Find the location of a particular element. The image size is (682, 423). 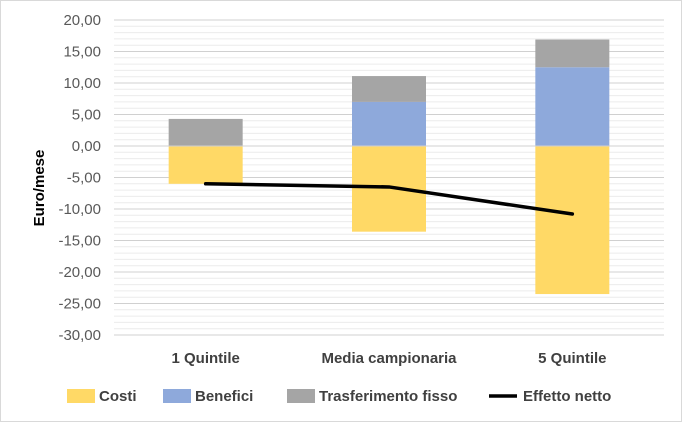

legend-swatch-trasferimento-fisso is located at coordinates (301, 396).